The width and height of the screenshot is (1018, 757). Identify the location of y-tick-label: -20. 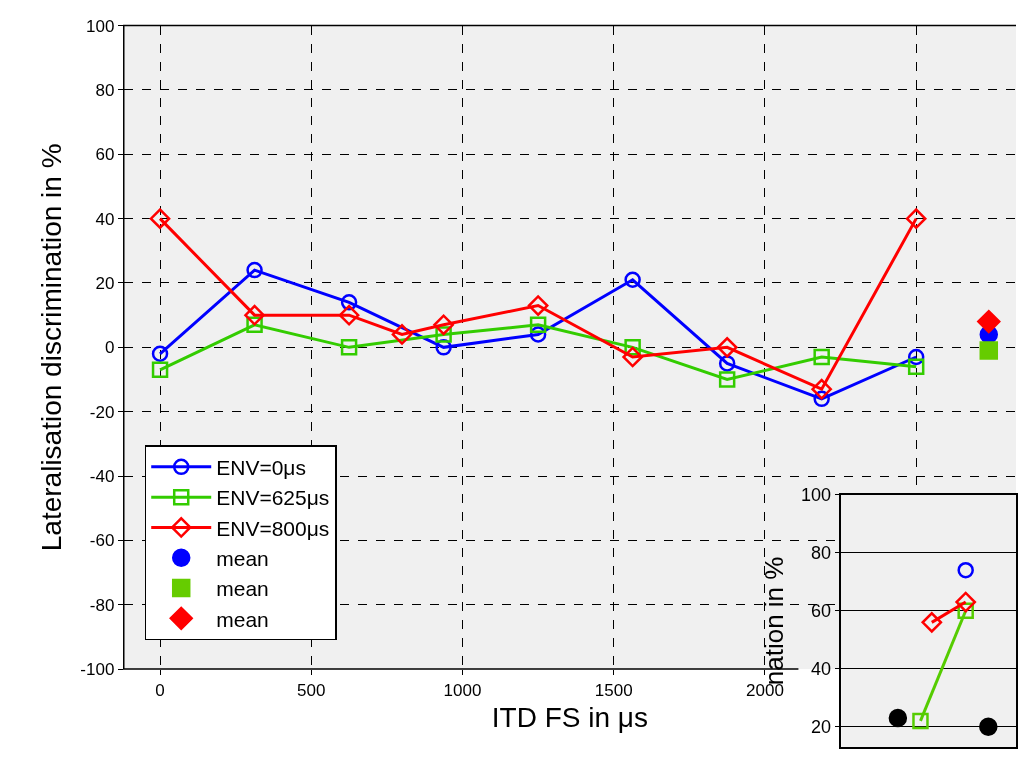
(102, 412).